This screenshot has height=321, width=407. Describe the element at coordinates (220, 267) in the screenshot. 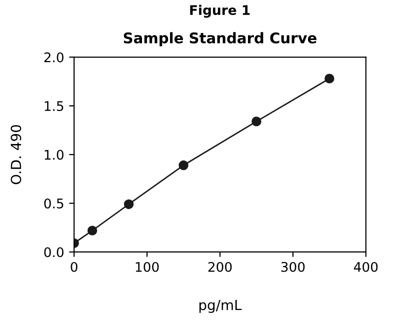

I see `x-tick-label: 200` at that location.